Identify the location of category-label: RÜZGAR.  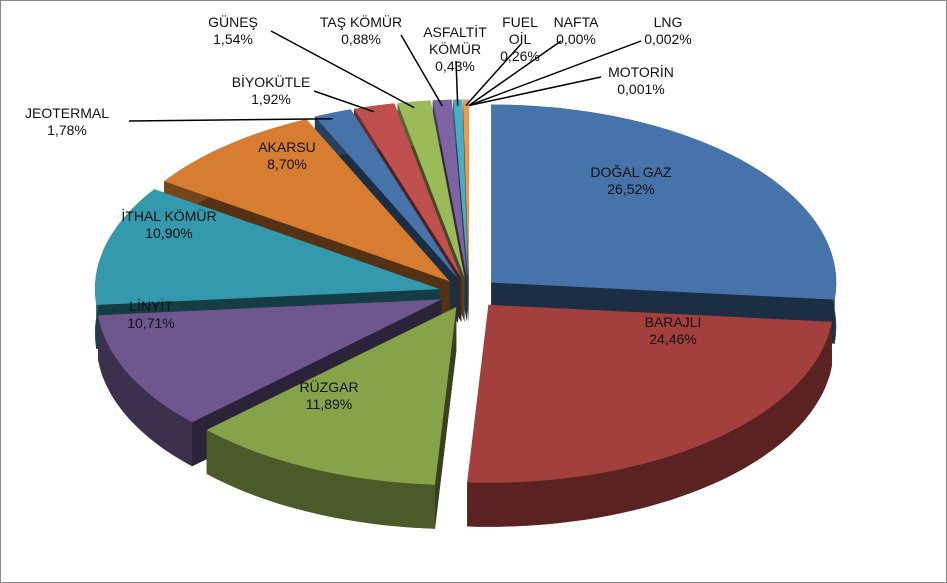
(329, 387).